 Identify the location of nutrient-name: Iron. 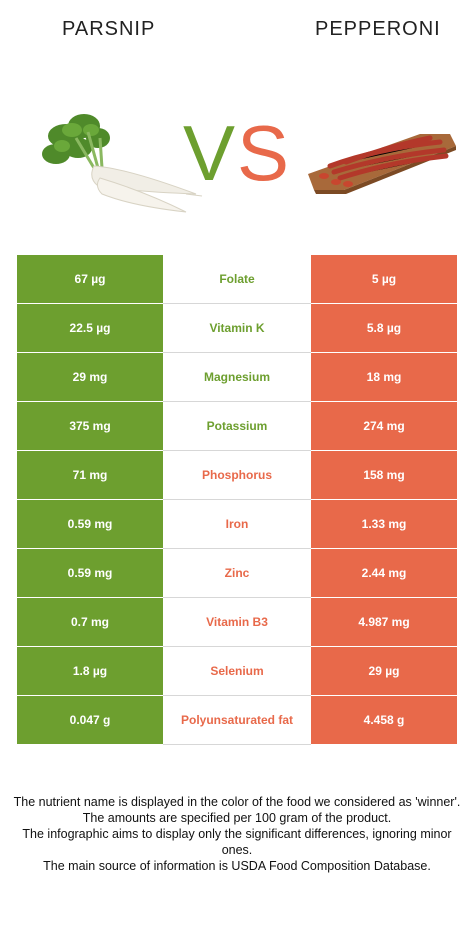
(237, 524).